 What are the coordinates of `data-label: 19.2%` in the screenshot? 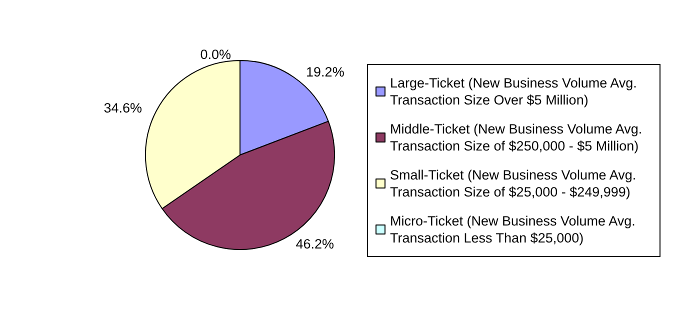 It's located at (325, 72).